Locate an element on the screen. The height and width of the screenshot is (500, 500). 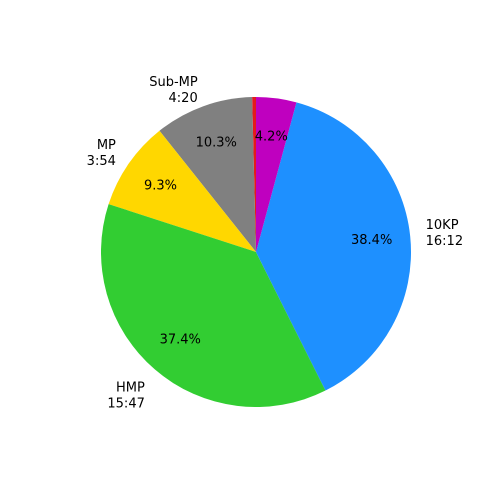
category-label: 10KP 16:12 is located at coordinates (444, 233).